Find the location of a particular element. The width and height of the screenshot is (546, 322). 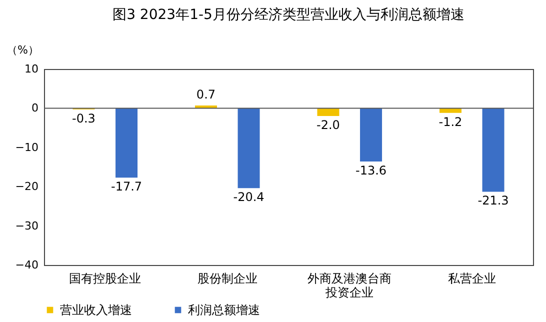

chart-title: 图3 2023年1-5月份分经济类型营业收入与利润总额增速 is located at coordinates (288, 15).